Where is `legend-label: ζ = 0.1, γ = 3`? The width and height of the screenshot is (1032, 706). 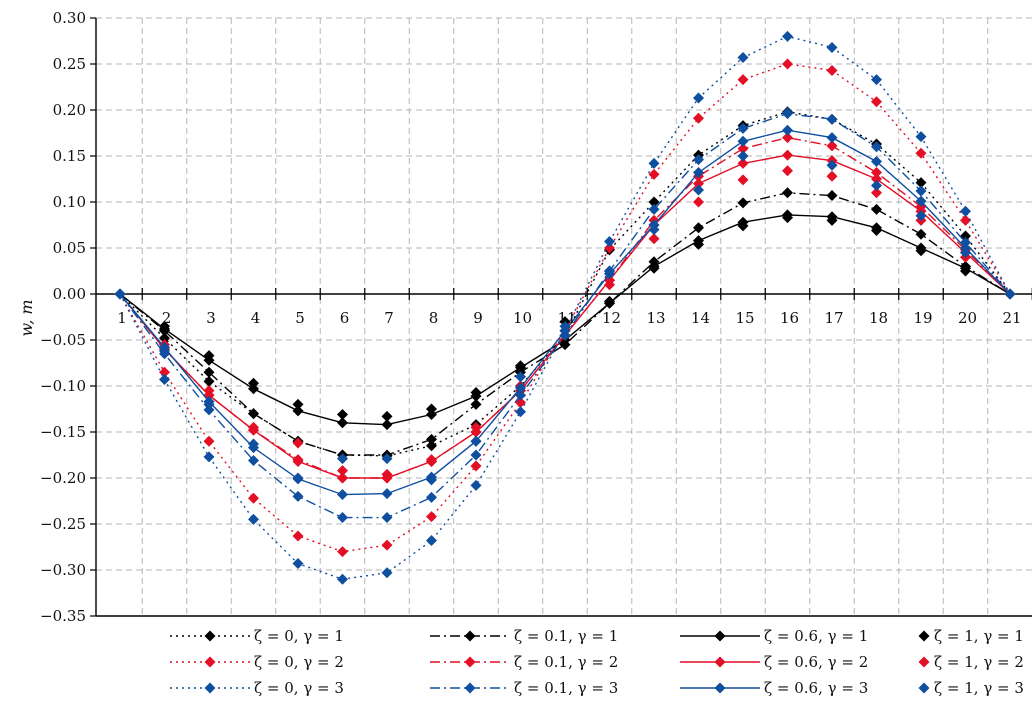 legend-label: ζ = 0.1, γ = 3 is located at coordinates (566, 688).